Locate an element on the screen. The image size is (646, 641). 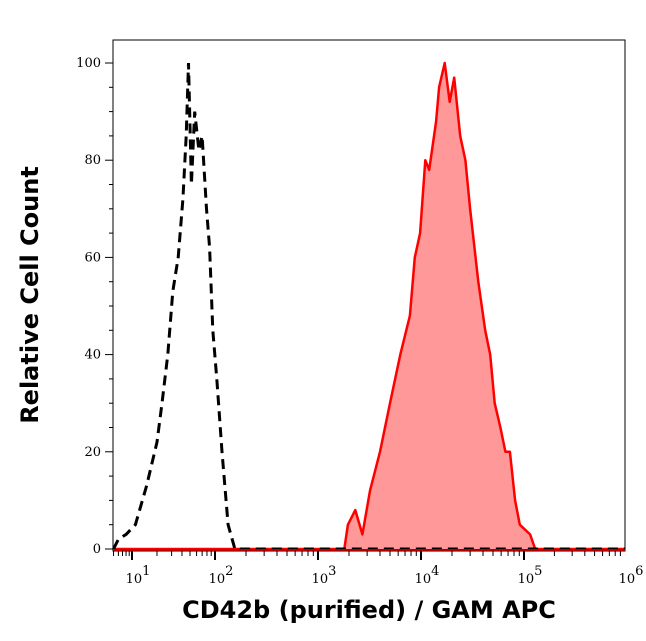
y-tick-label: 20 is located at coordinates (92, 452).